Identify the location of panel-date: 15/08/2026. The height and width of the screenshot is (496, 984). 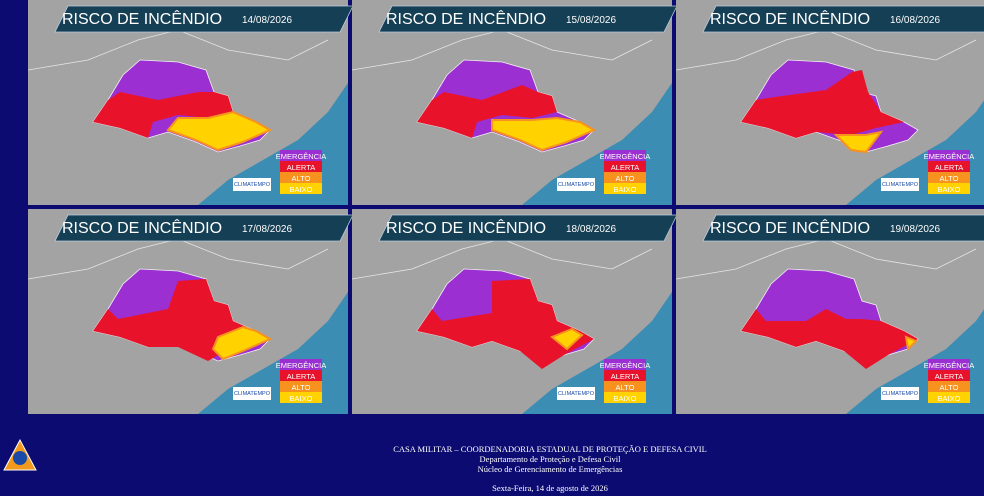
(591, 20).